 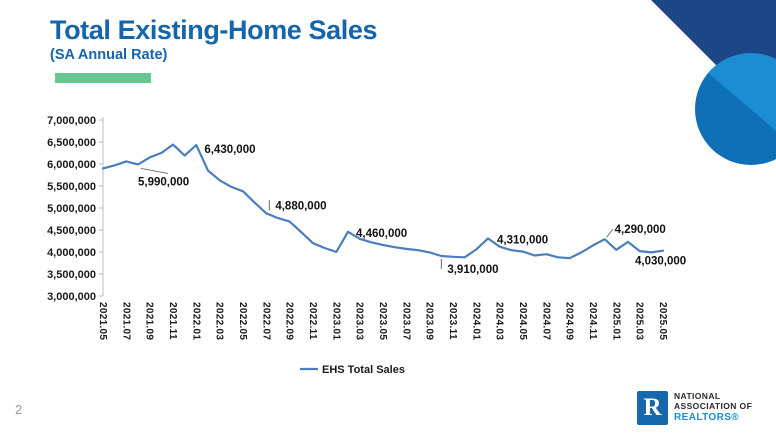 I want to click on nar-logo-line2: ASSOCIATION OF, so click(x=713, y=406).